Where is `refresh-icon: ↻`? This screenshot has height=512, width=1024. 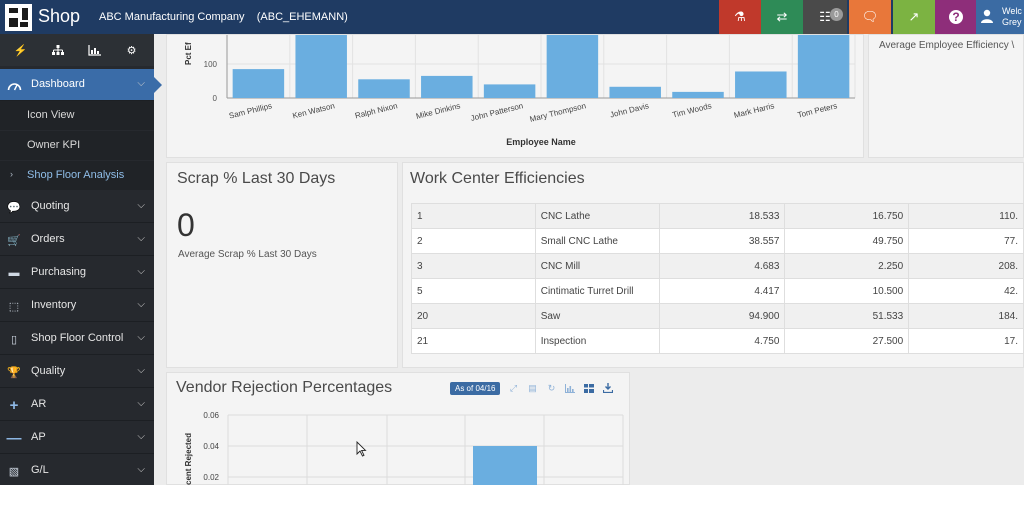
refresh-icon: ↻ is located at coordinates (551, 387).